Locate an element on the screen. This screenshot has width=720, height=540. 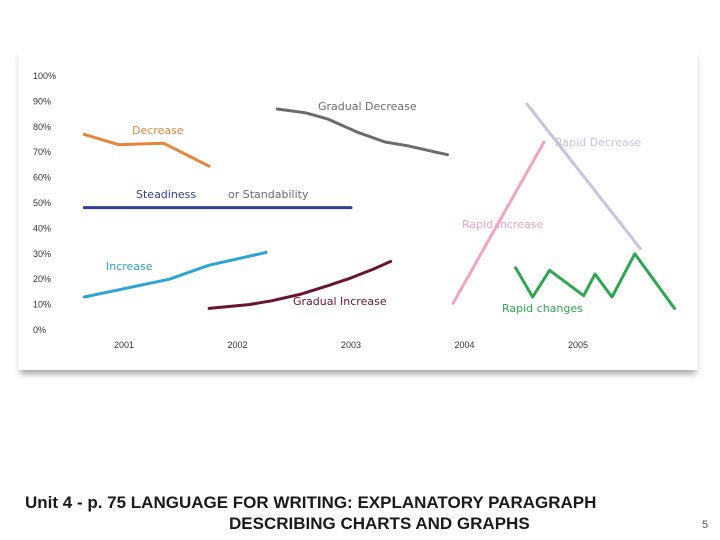
y-tick-label: 80% is located at coordinates (42, 127).